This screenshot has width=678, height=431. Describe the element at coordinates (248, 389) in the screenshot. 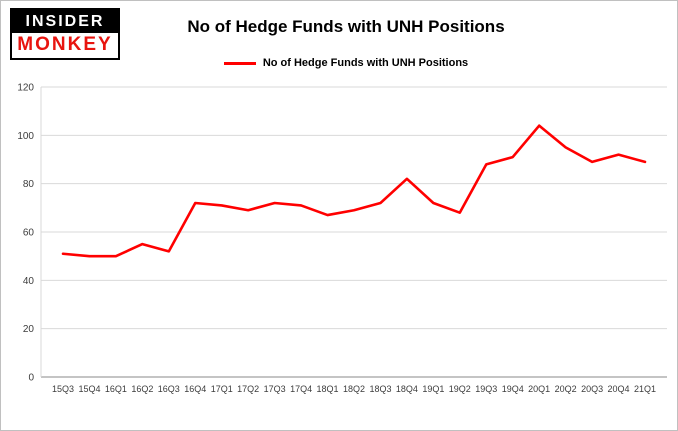

I see `svg-text: 17Q2` at that location.